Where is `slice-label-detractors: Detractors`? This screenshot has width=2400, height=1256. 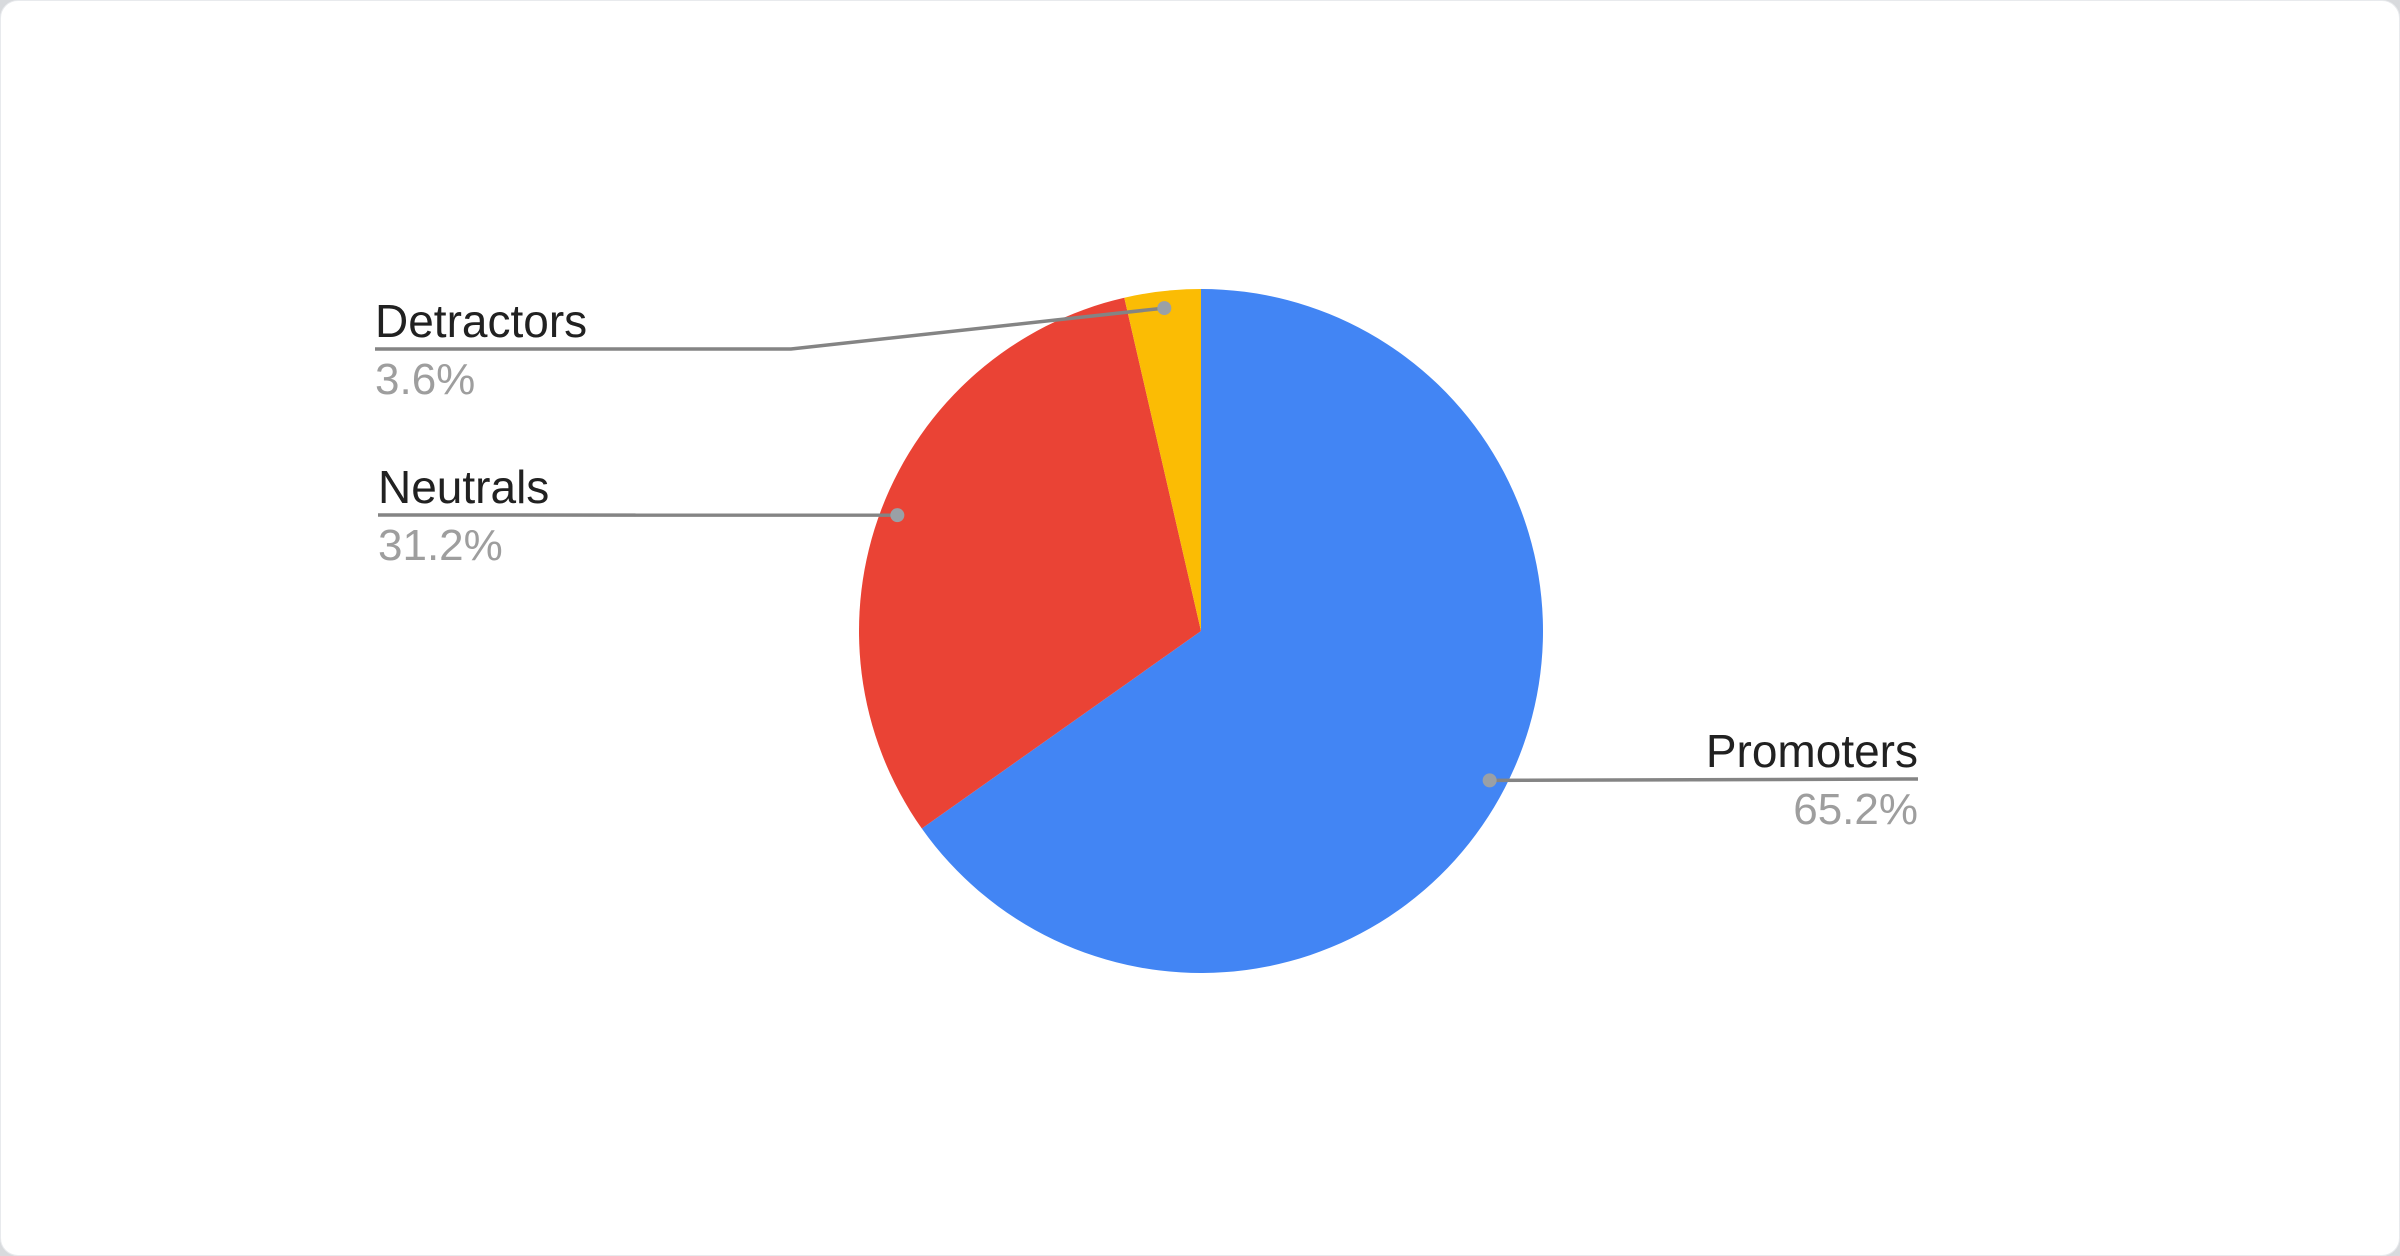
slice-label-detractors: Detractors is located at coordinates (481, 321).